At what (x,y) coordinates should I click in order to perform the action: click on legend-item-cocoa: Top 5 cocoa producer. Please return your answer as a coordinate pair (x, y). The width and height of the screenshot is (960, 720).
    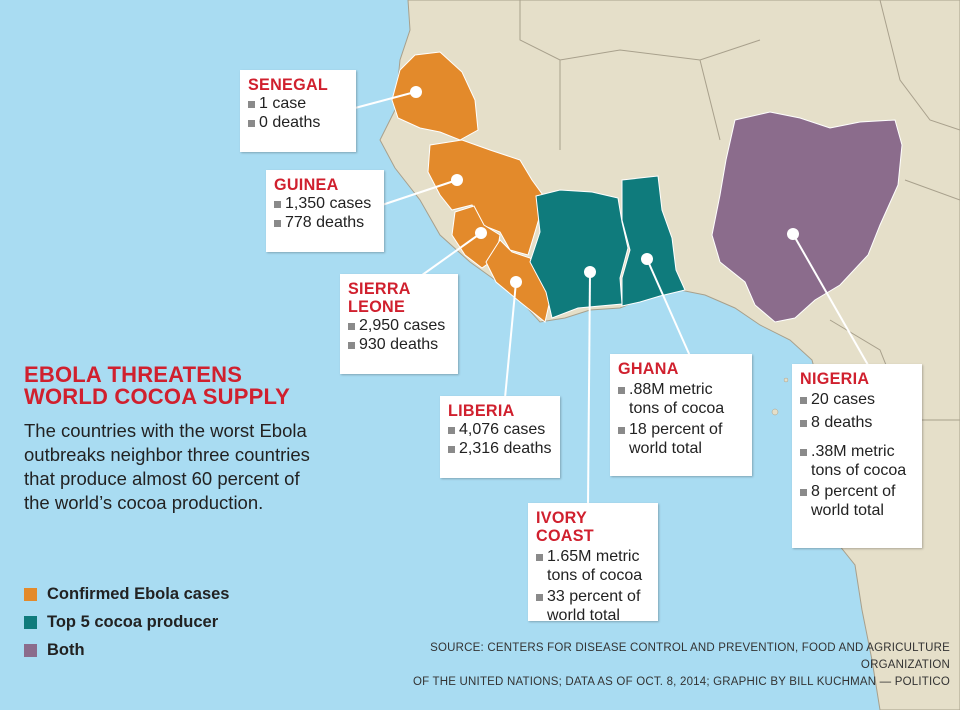
    Looking at the image, I should click on (126, 622).